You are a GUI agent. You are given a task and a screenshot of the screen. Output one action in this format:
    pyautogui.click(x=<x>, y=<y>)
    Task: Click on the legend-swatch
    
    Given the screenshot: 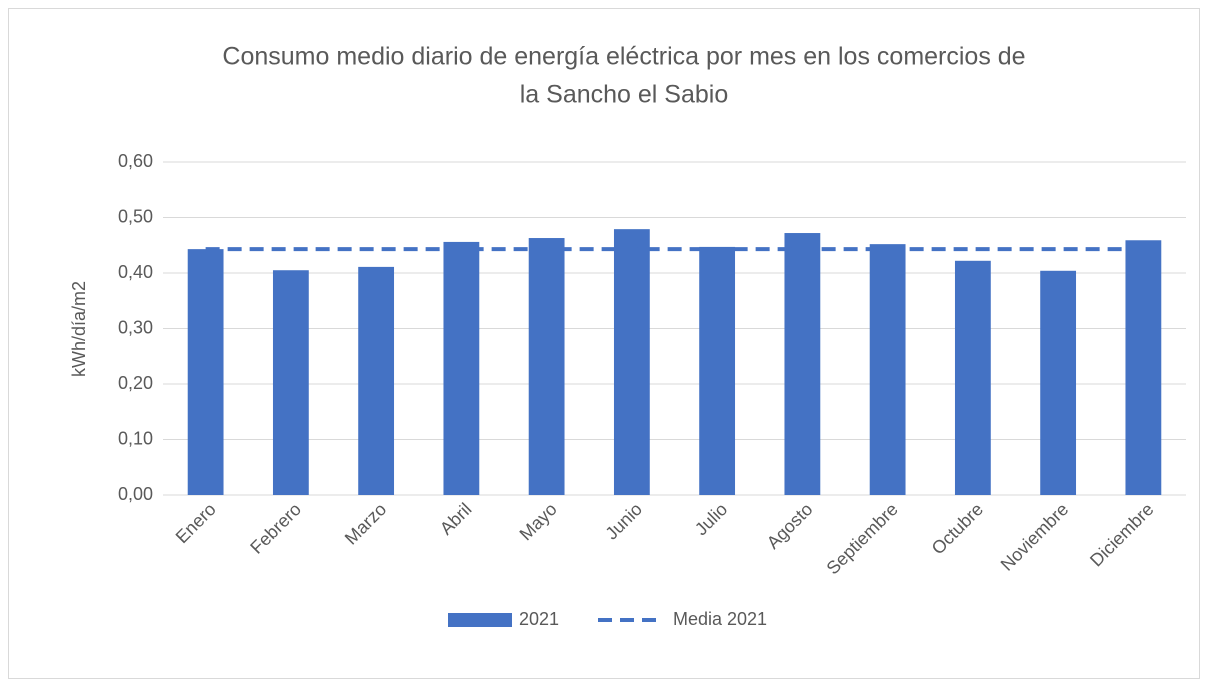 What is the action you would take?
    pyautogui.click(x=480, y=620)
    